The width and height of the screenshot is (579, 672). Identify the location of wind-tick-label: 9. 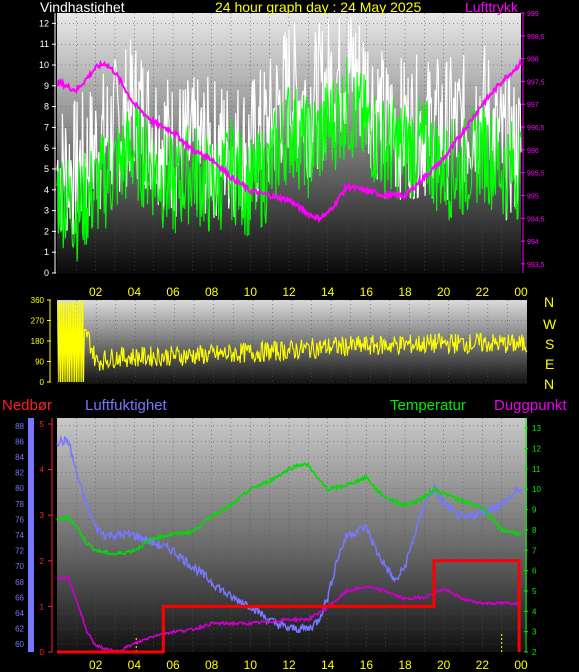
(46, 86).